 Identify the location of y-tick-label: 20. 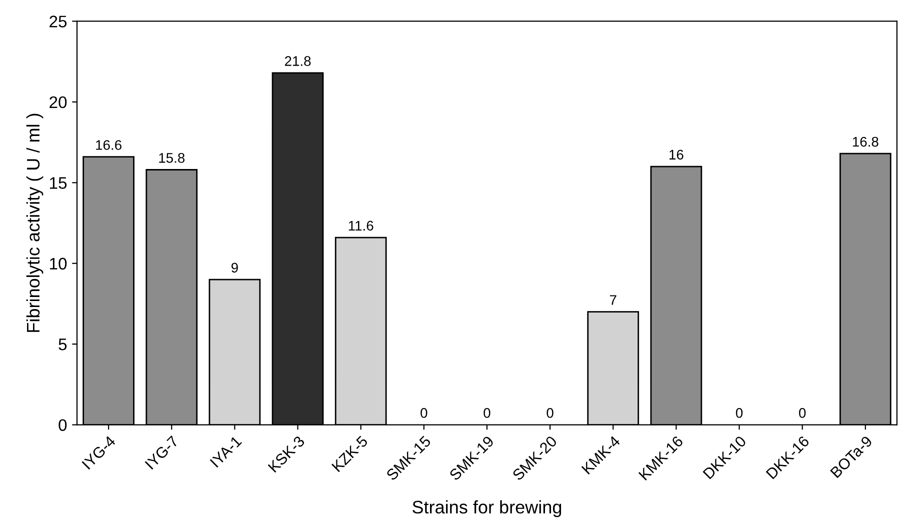
(58, 102).